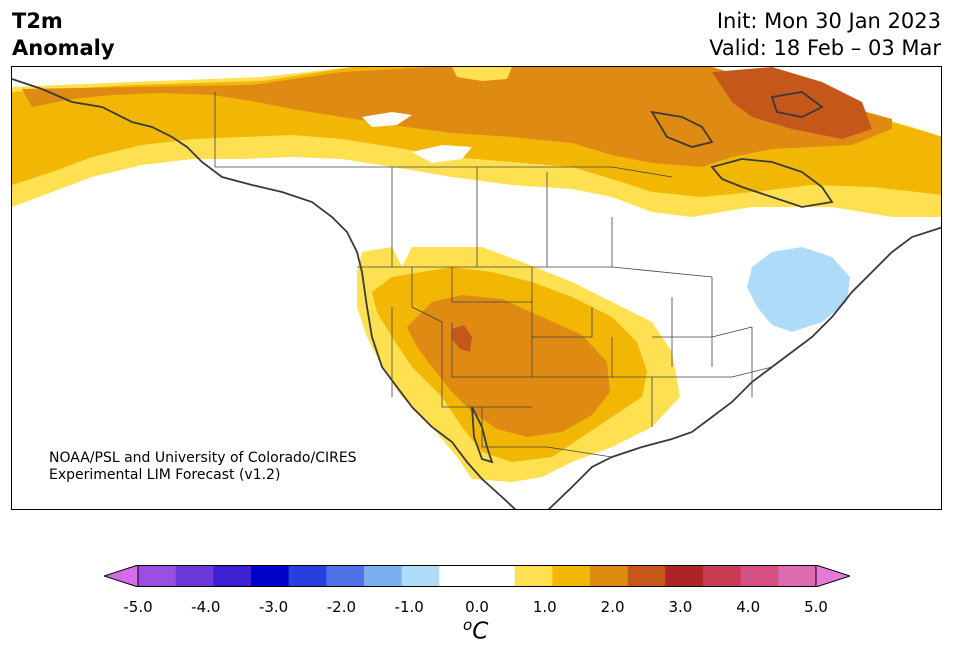  What do you see at coordinates (138, 607) in the screenshot?
I see `colorbar-tick-label: -5.0` at bounding box center [138, 607].